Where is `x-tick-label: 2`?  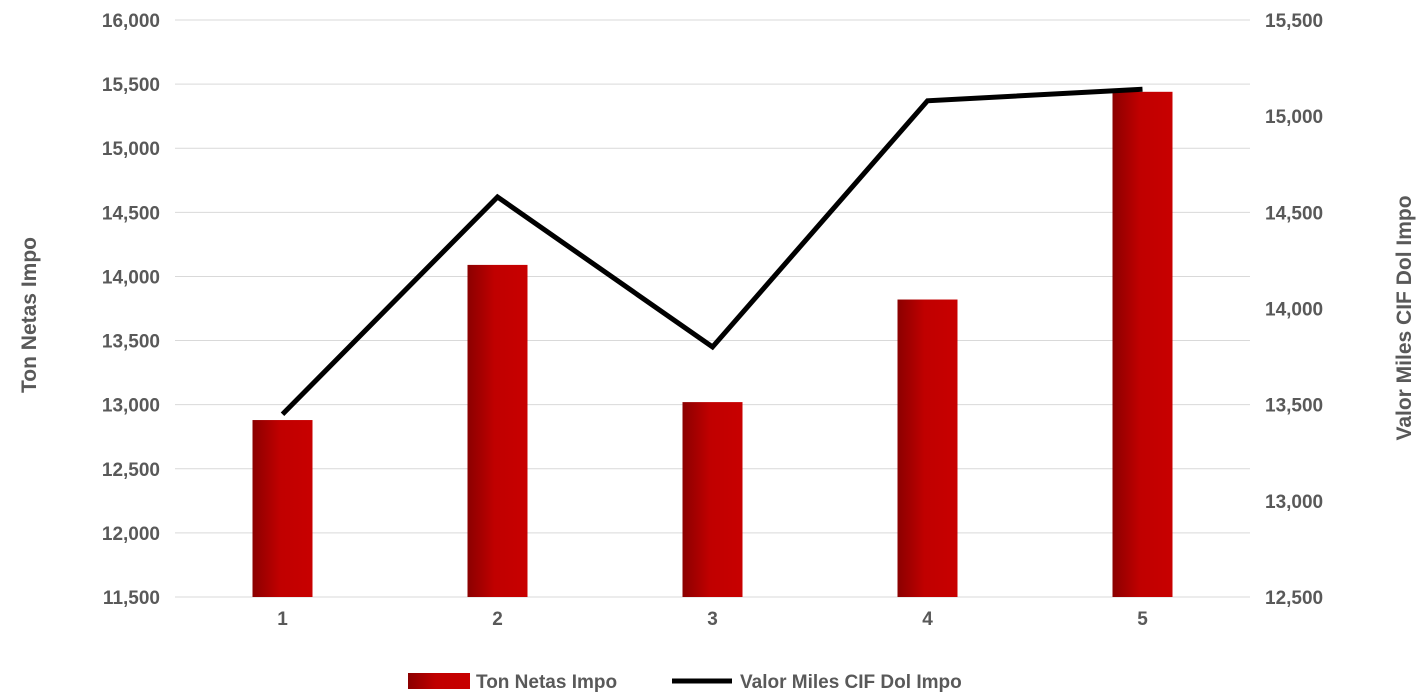 x-tick-label: 2 is located at coordinates (497, 619).